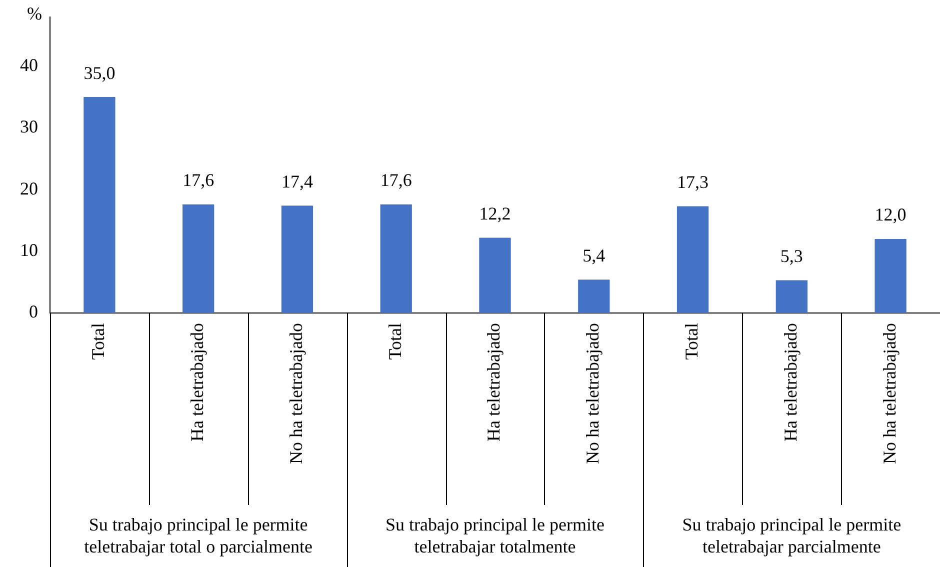 The height and width of the screenshot is (567, 940). What do you see at coordinates (33, 312) in the screenshot?
I see `y-tick-label: 0` at bounding box center [33, 312].